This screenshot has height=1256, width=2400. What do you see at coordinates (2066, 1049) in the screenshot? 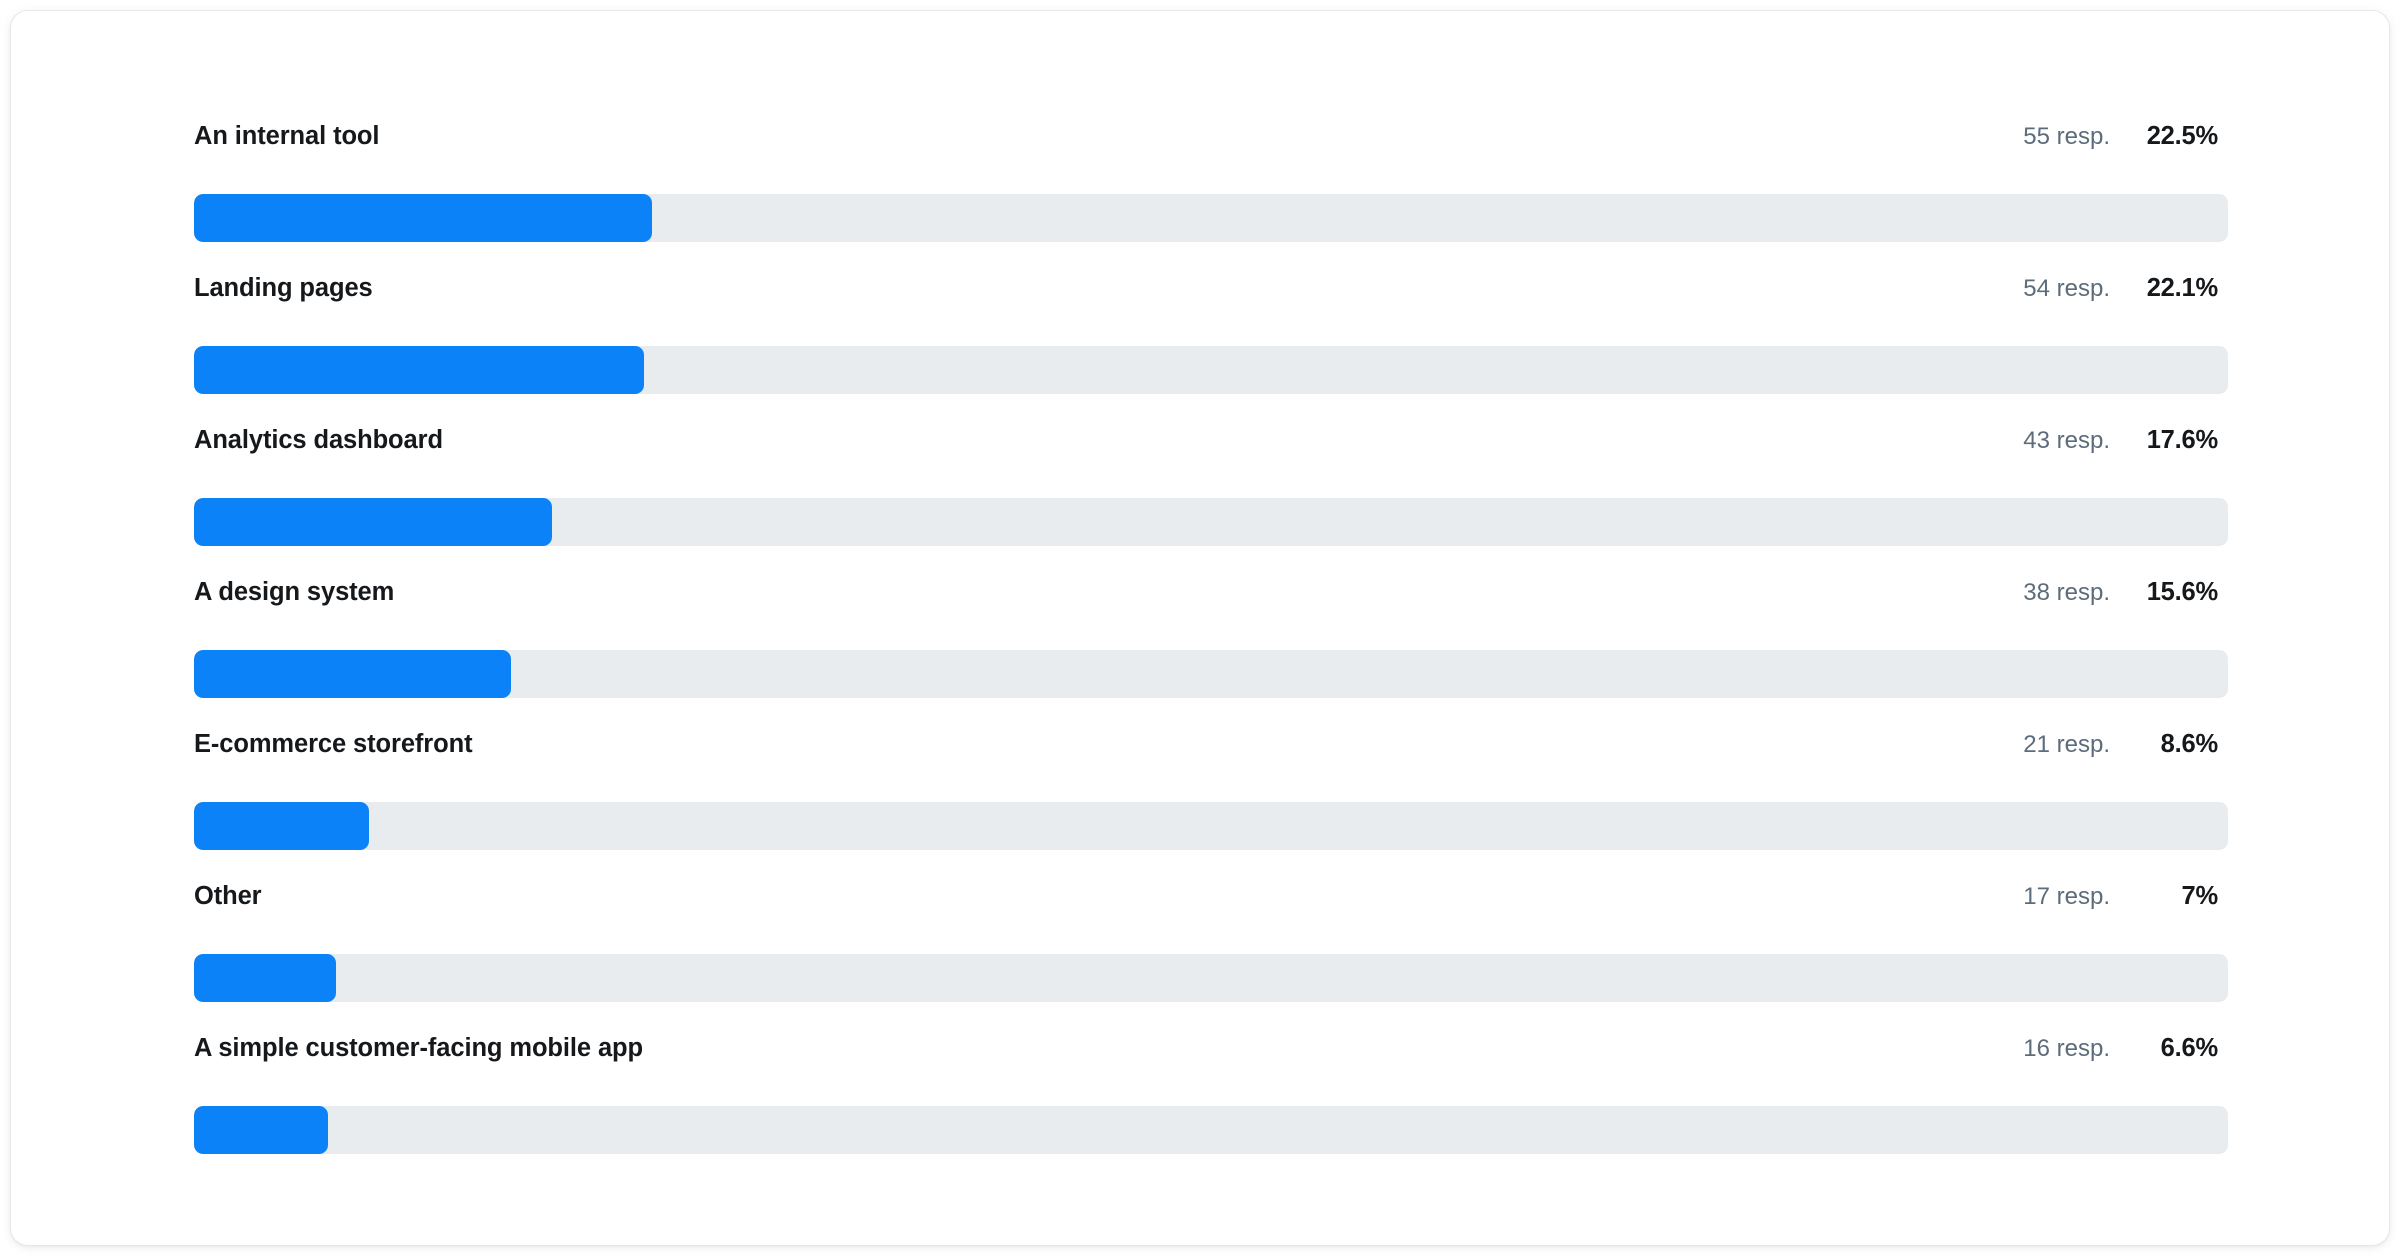
I see `response-count: 16 resp.` at bounding box center [2066, 1049].